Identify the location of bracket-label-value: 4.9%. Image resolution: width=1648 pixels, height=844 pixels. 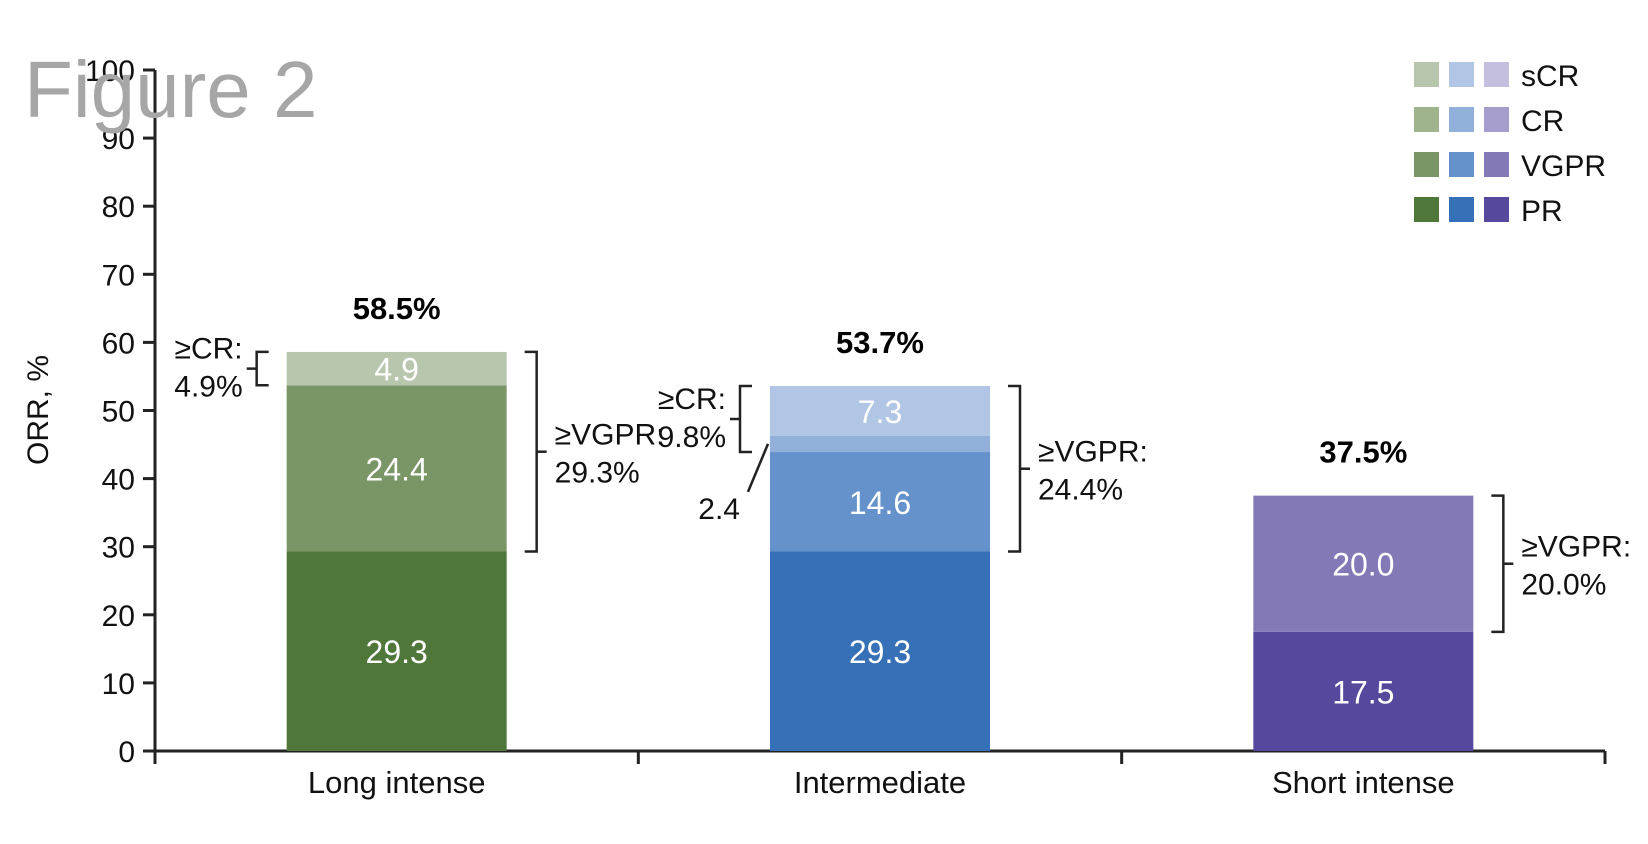
(208, 387).